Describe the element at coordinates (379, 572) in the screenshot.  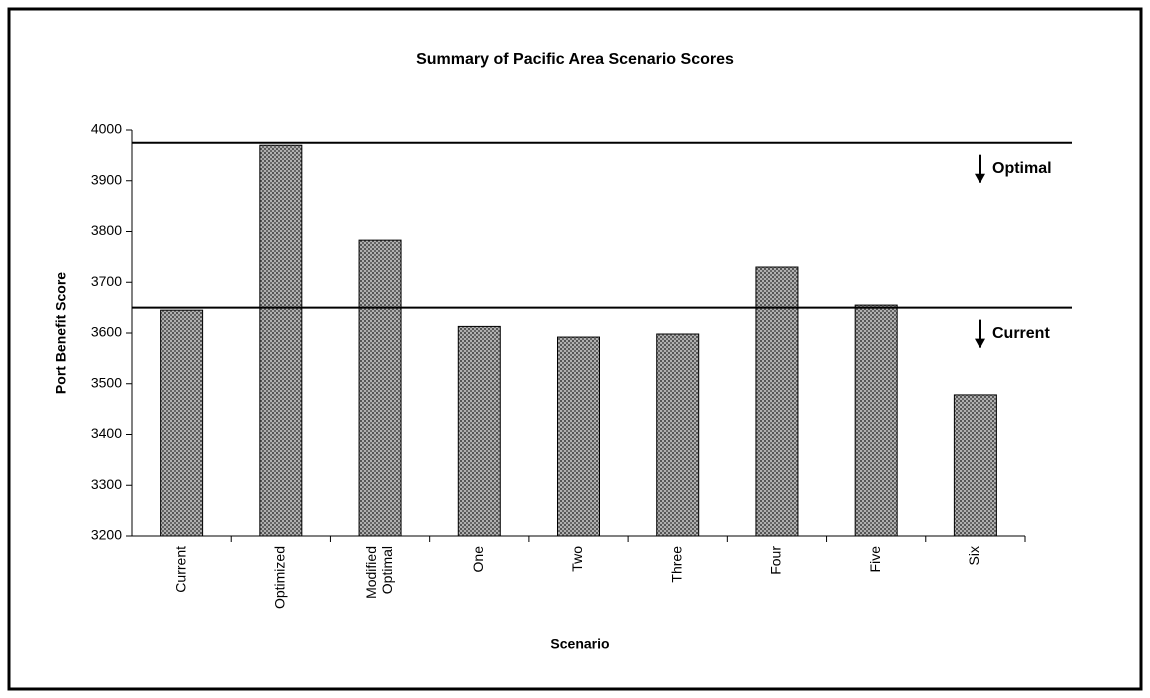
I see `x-tick-label: ModifiedOptimal` at that location.